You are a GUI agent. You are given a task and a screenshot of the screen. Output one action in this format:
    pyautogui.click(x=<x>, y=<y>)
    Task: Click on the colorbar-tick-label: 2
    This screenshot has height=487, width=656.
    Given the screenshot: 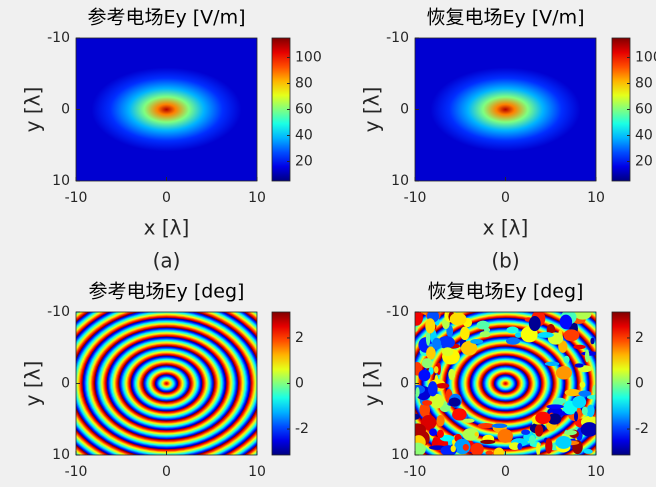 What is the action you would take?
    pyautogui.click(x=639, y=338)
    